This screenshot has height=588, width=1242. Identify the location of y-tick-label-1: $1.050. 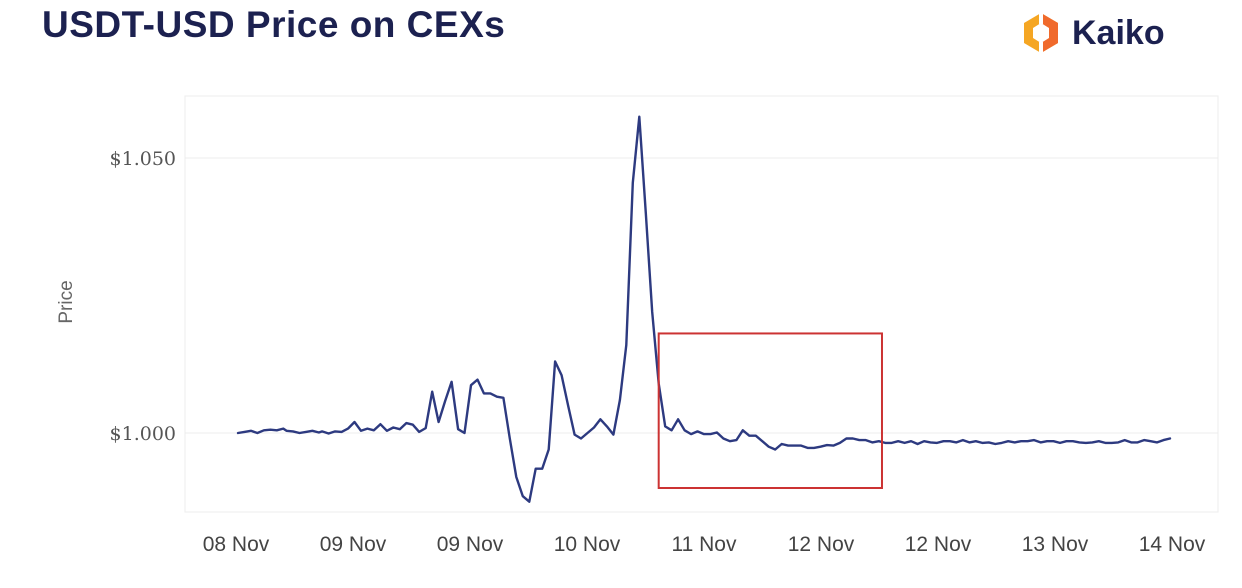
(143, 159).